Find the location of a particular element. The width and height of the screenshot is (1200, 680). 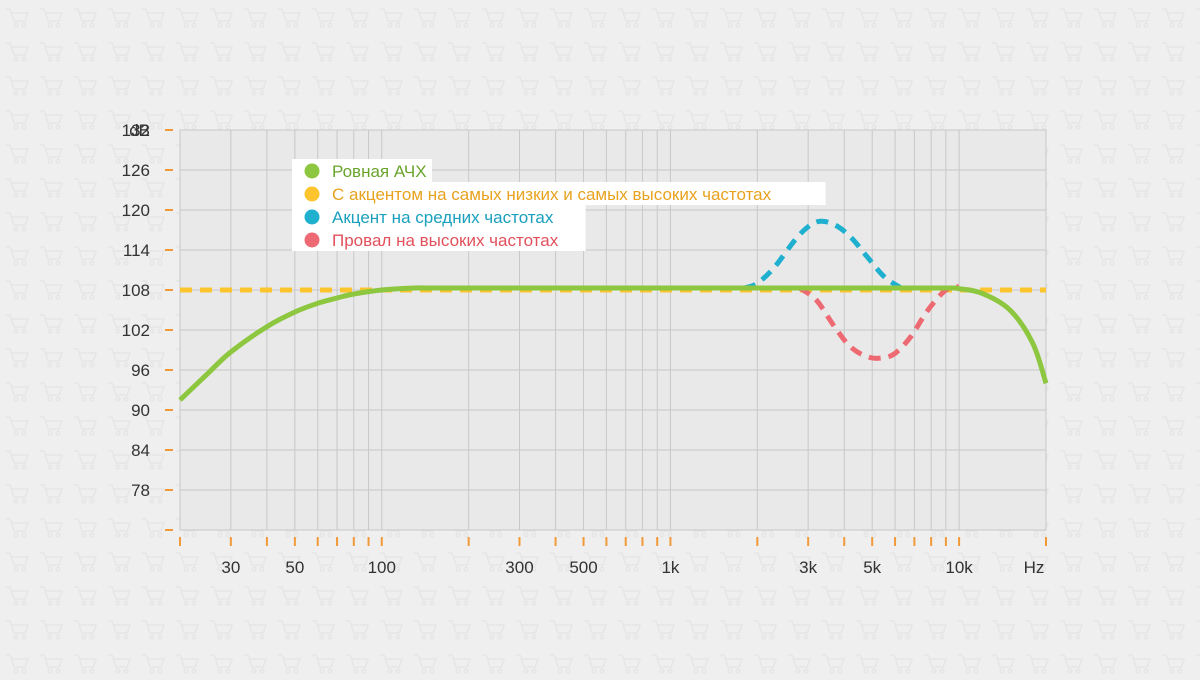

x-tick-label: 50 is located at coordinates (294, 567).